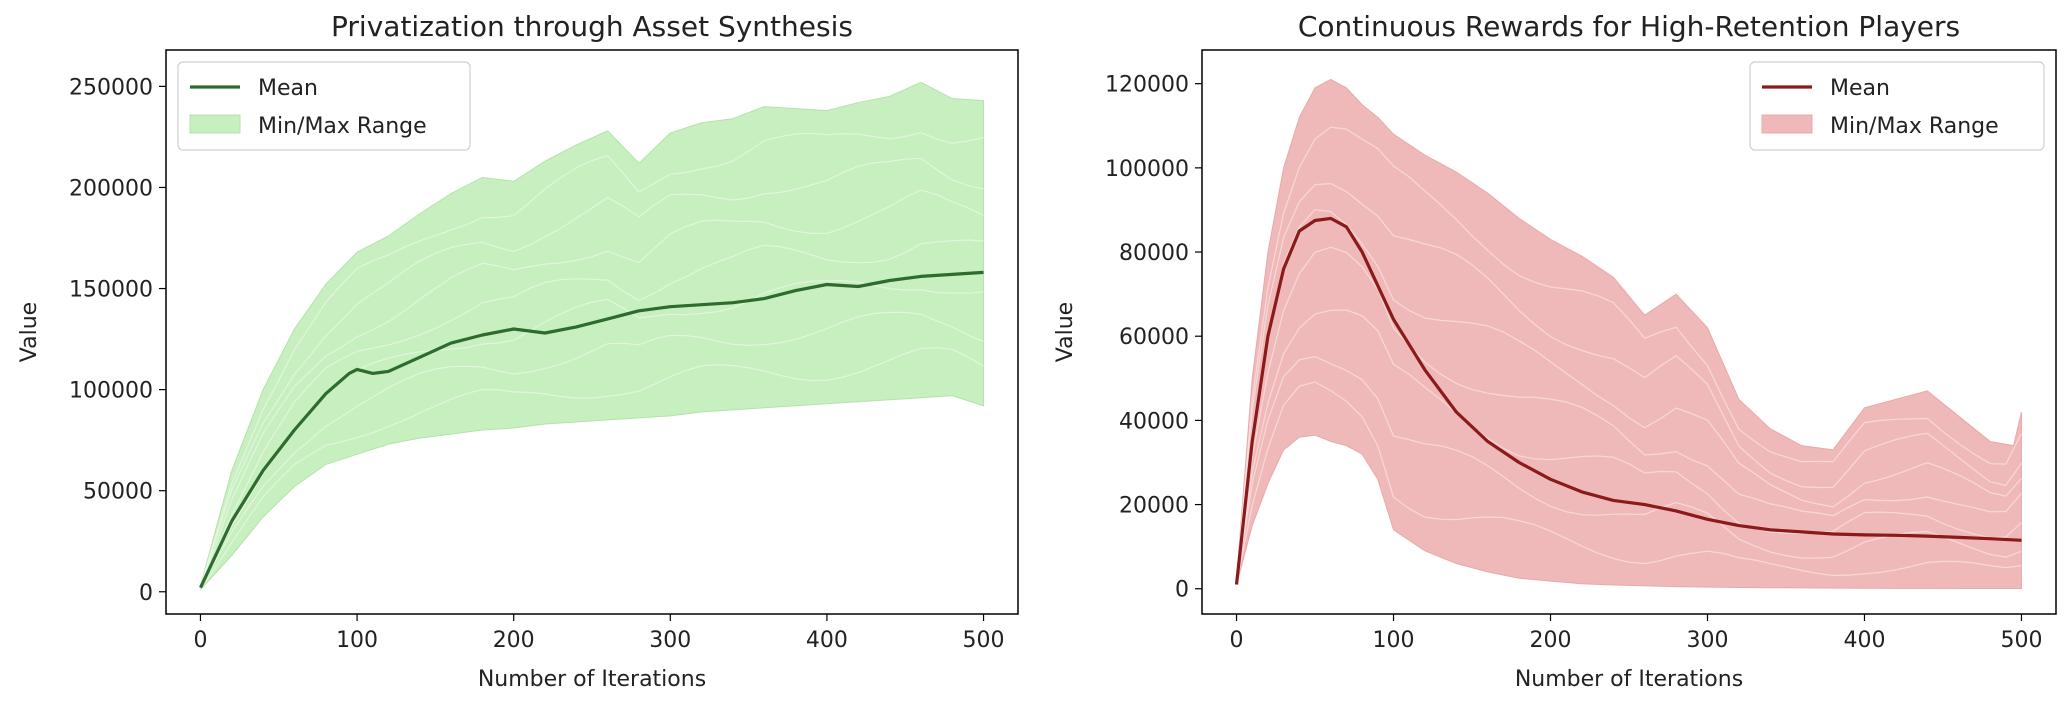  Describe the element at coordinates (111, 87) in the screenshot. I see `y-tick-label: 250000` at that location.